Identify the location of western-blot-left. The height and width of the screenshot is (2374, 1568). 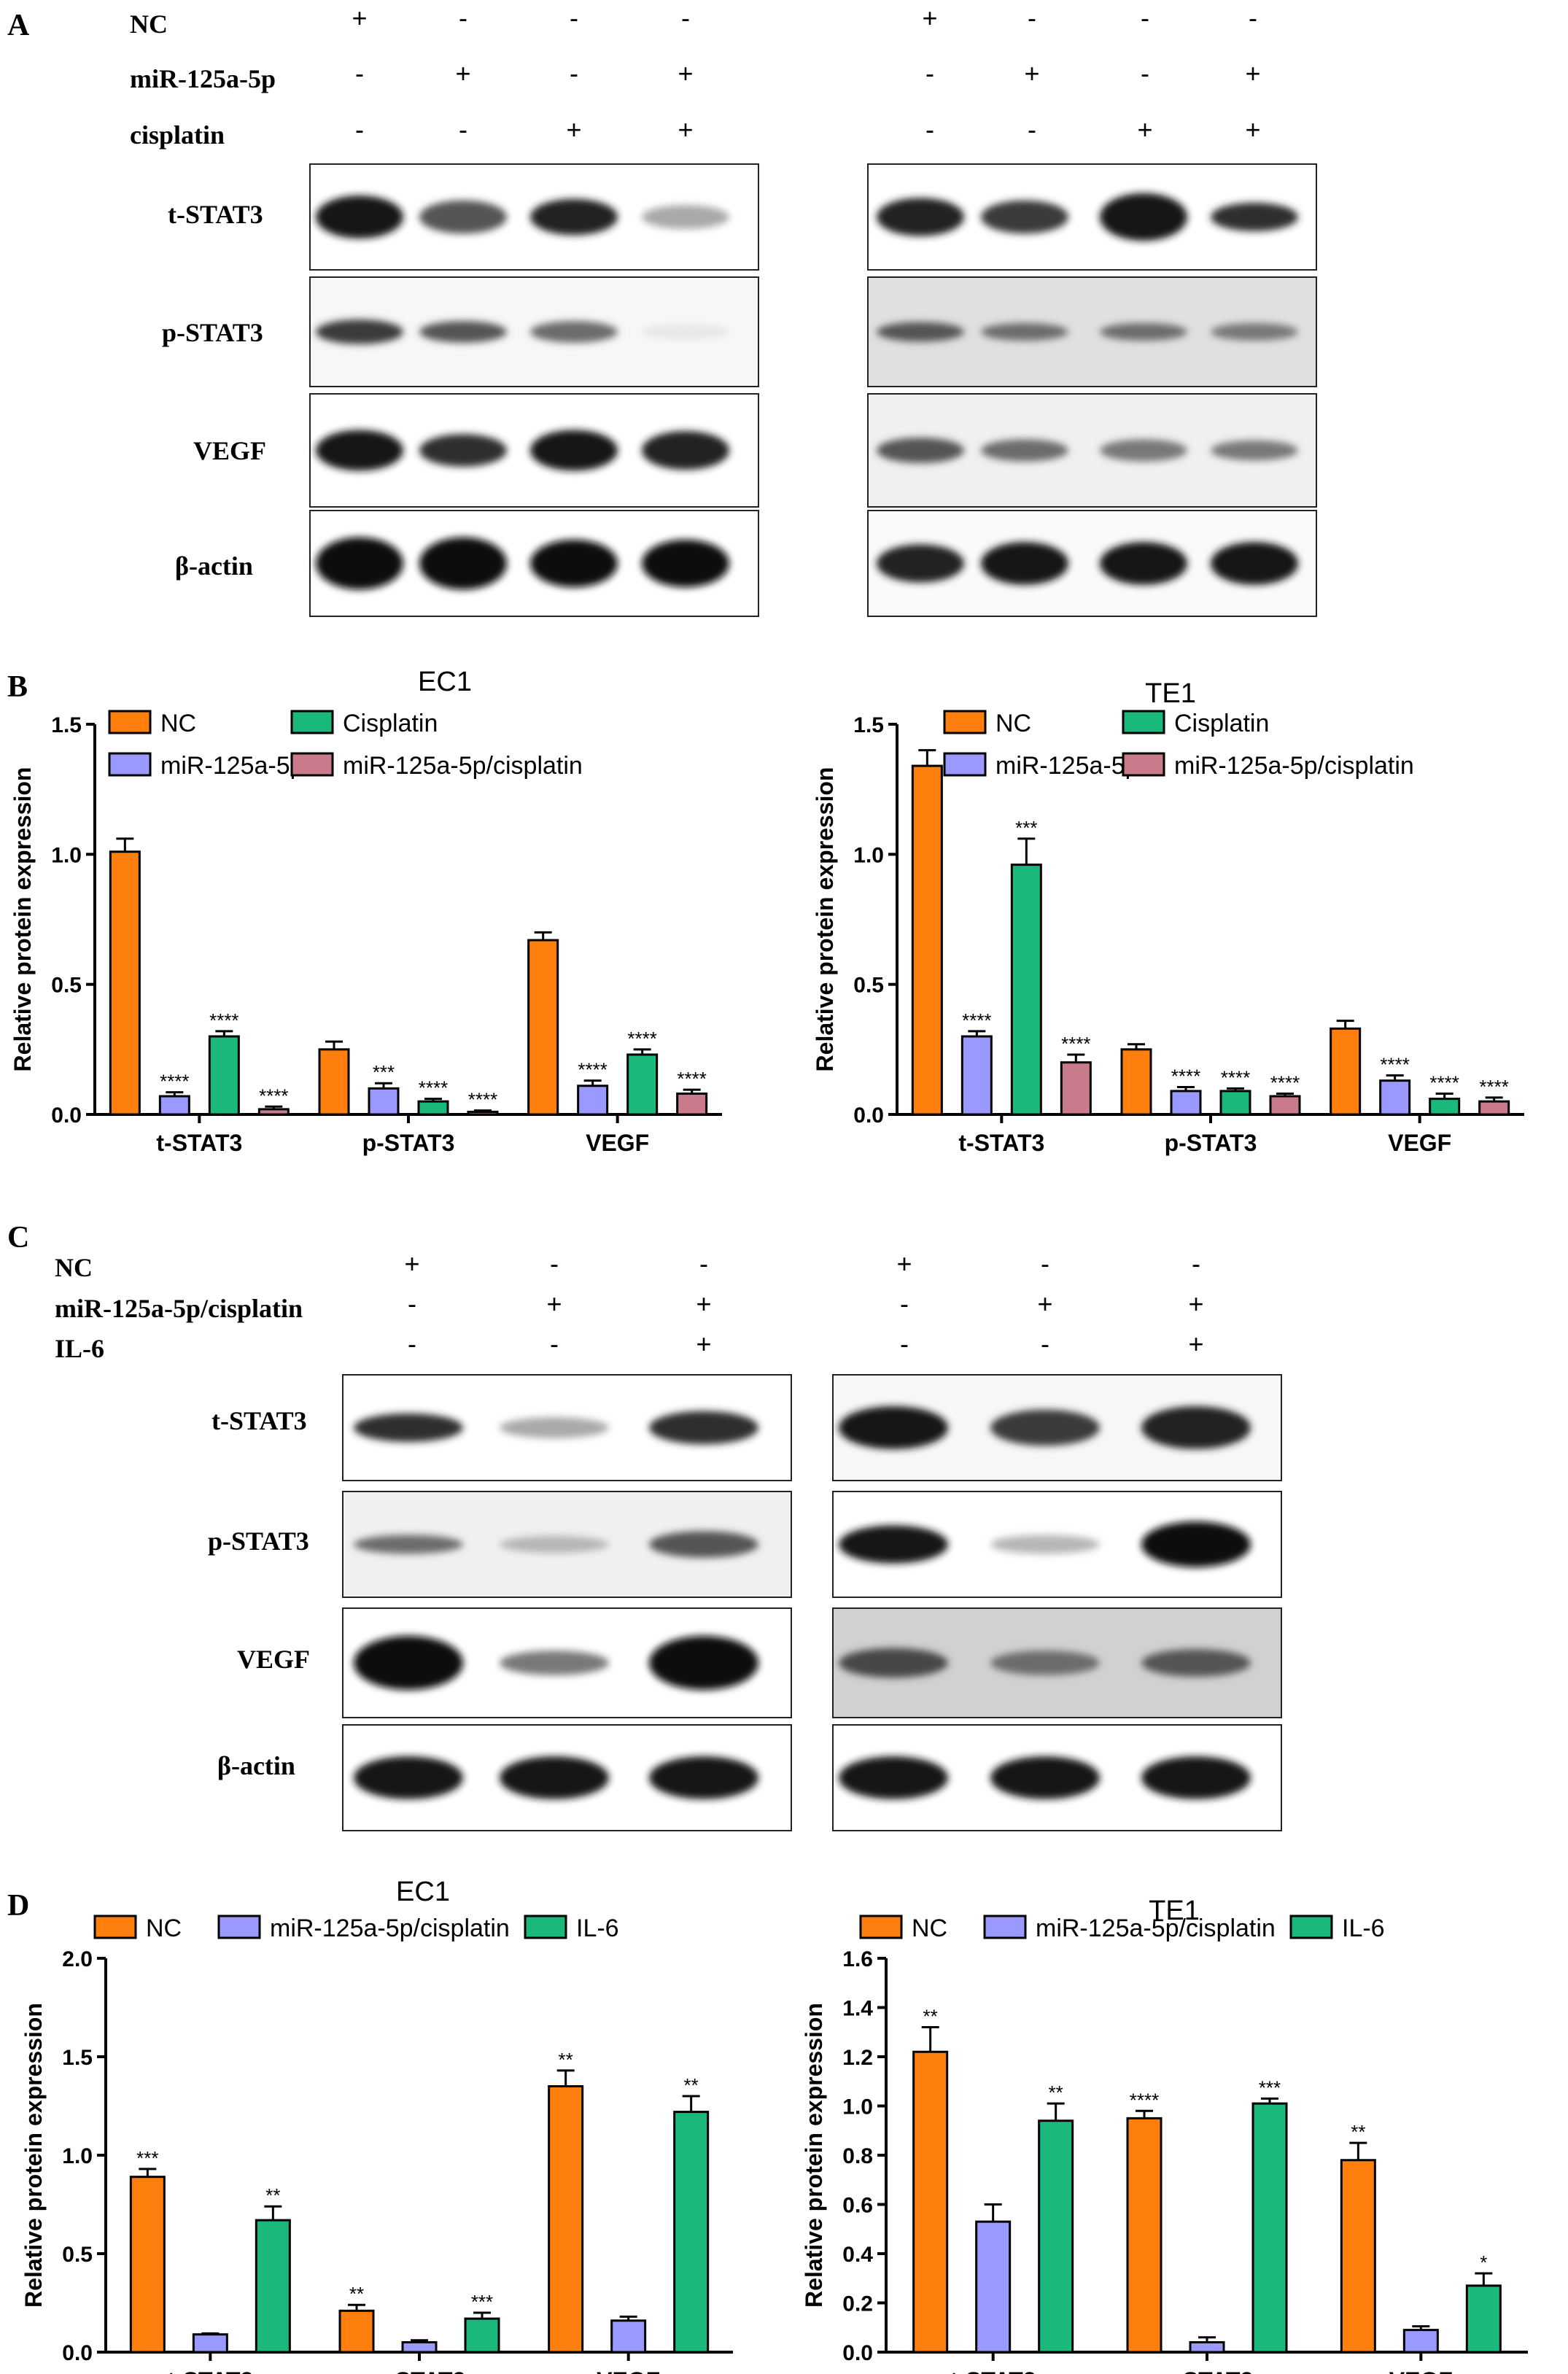
(534, 390).